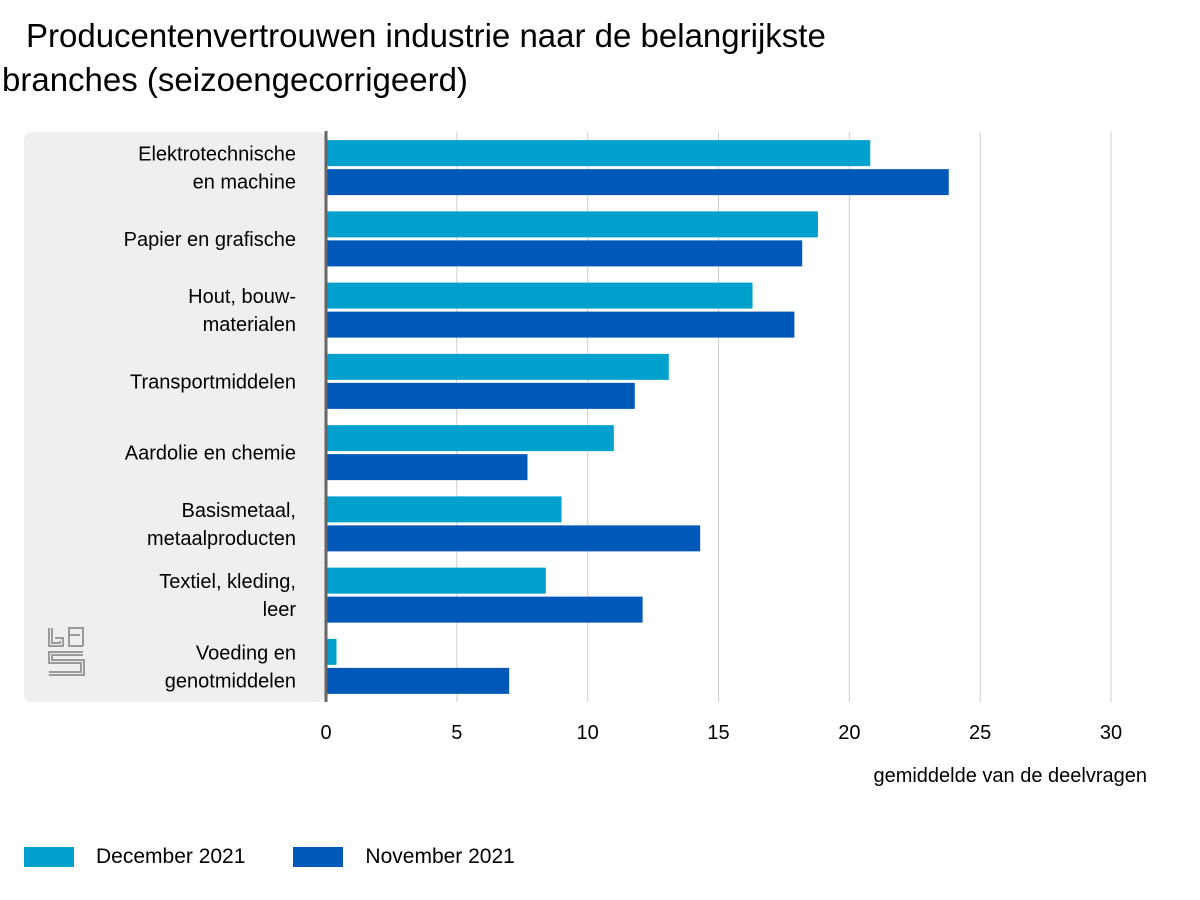  Describe the element at coordinates (849, 733) in the screenshot. I see `x-tick-label: 20` at that location.